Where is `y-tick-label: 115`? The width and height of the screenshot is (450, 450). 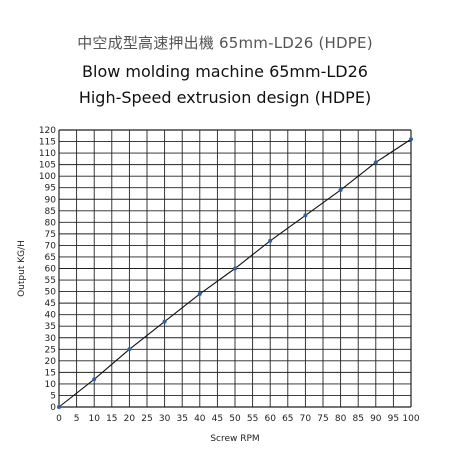
y-tick-label: 115 is located at coordinates (47, 143).